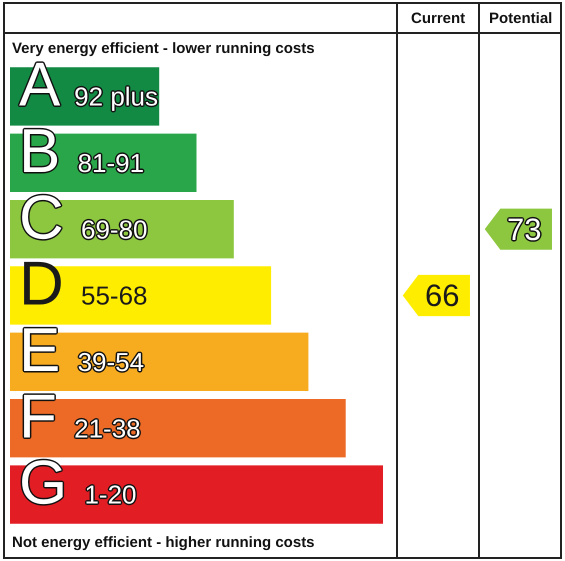 This screenshot has height=561, width=565. What do you see at coordinates (524, 229) in the screenshot?
I see `data-label: 73` at bounding box center [524, 229].